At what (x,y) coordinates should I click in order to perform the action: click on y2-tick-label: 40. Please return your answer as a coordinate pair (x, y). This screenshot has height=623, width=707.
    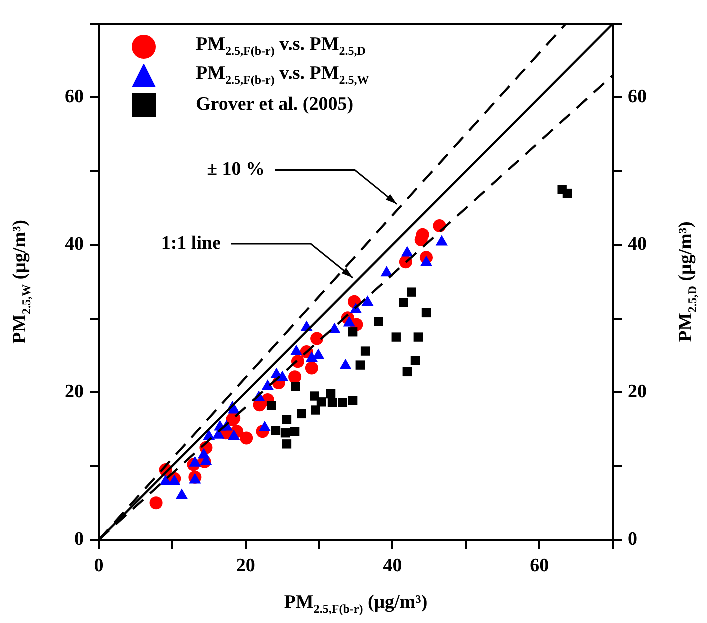
    Looking at the image, I should click on (637, 245).